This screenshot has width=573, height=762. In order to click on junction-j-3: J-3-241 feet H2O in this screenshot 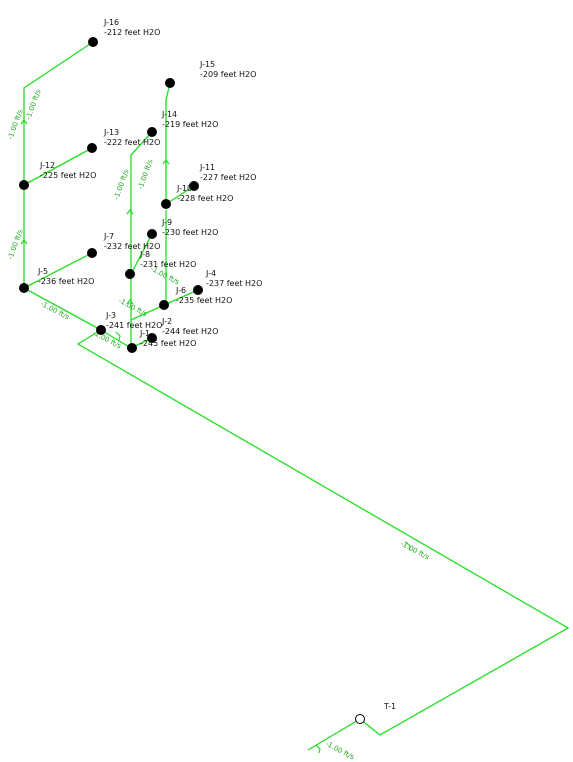, I will do `click(129, 323)`.